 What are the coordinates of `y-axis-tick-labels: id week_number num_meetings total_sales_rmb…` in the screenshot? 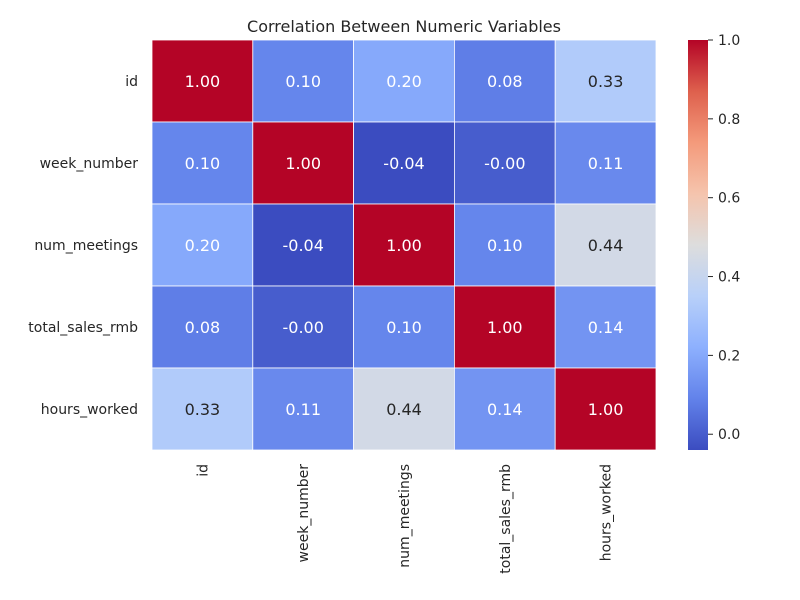 It's located at (83, 246).